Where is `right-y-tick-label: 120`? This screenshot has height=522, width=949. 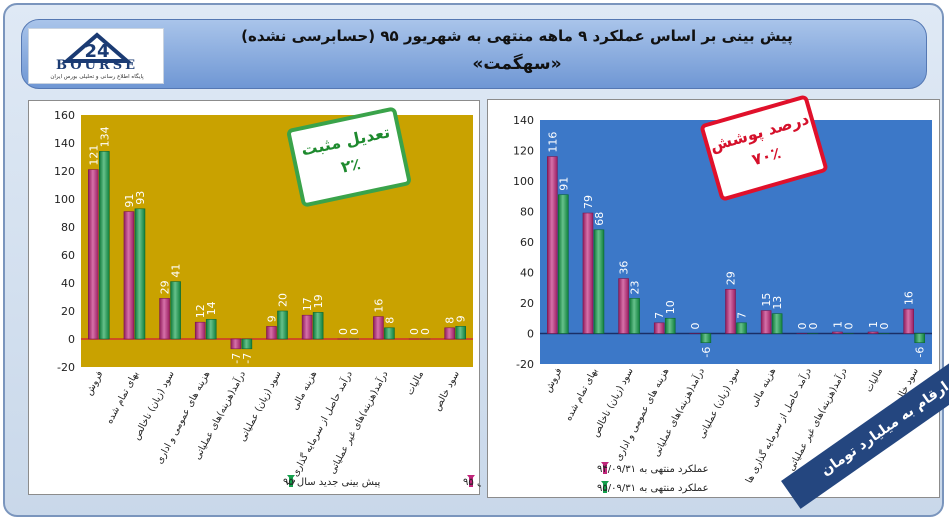
right-y-tick-label: 120 is located at coordinates (523, 151).